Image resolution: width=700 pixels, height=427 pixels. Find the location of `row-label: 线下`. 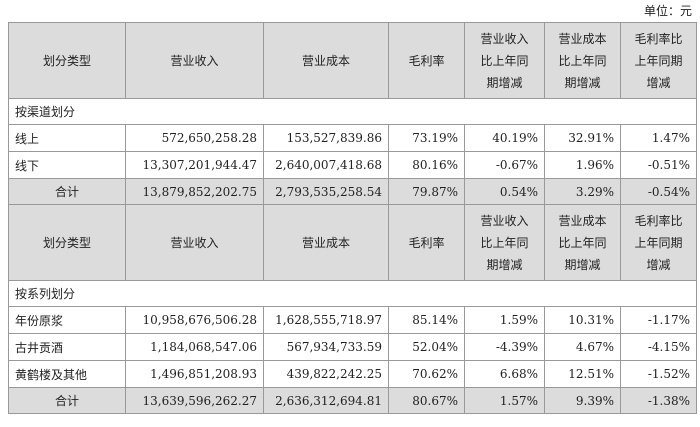

row-label: 线下 is located at coordinates (67, 165).